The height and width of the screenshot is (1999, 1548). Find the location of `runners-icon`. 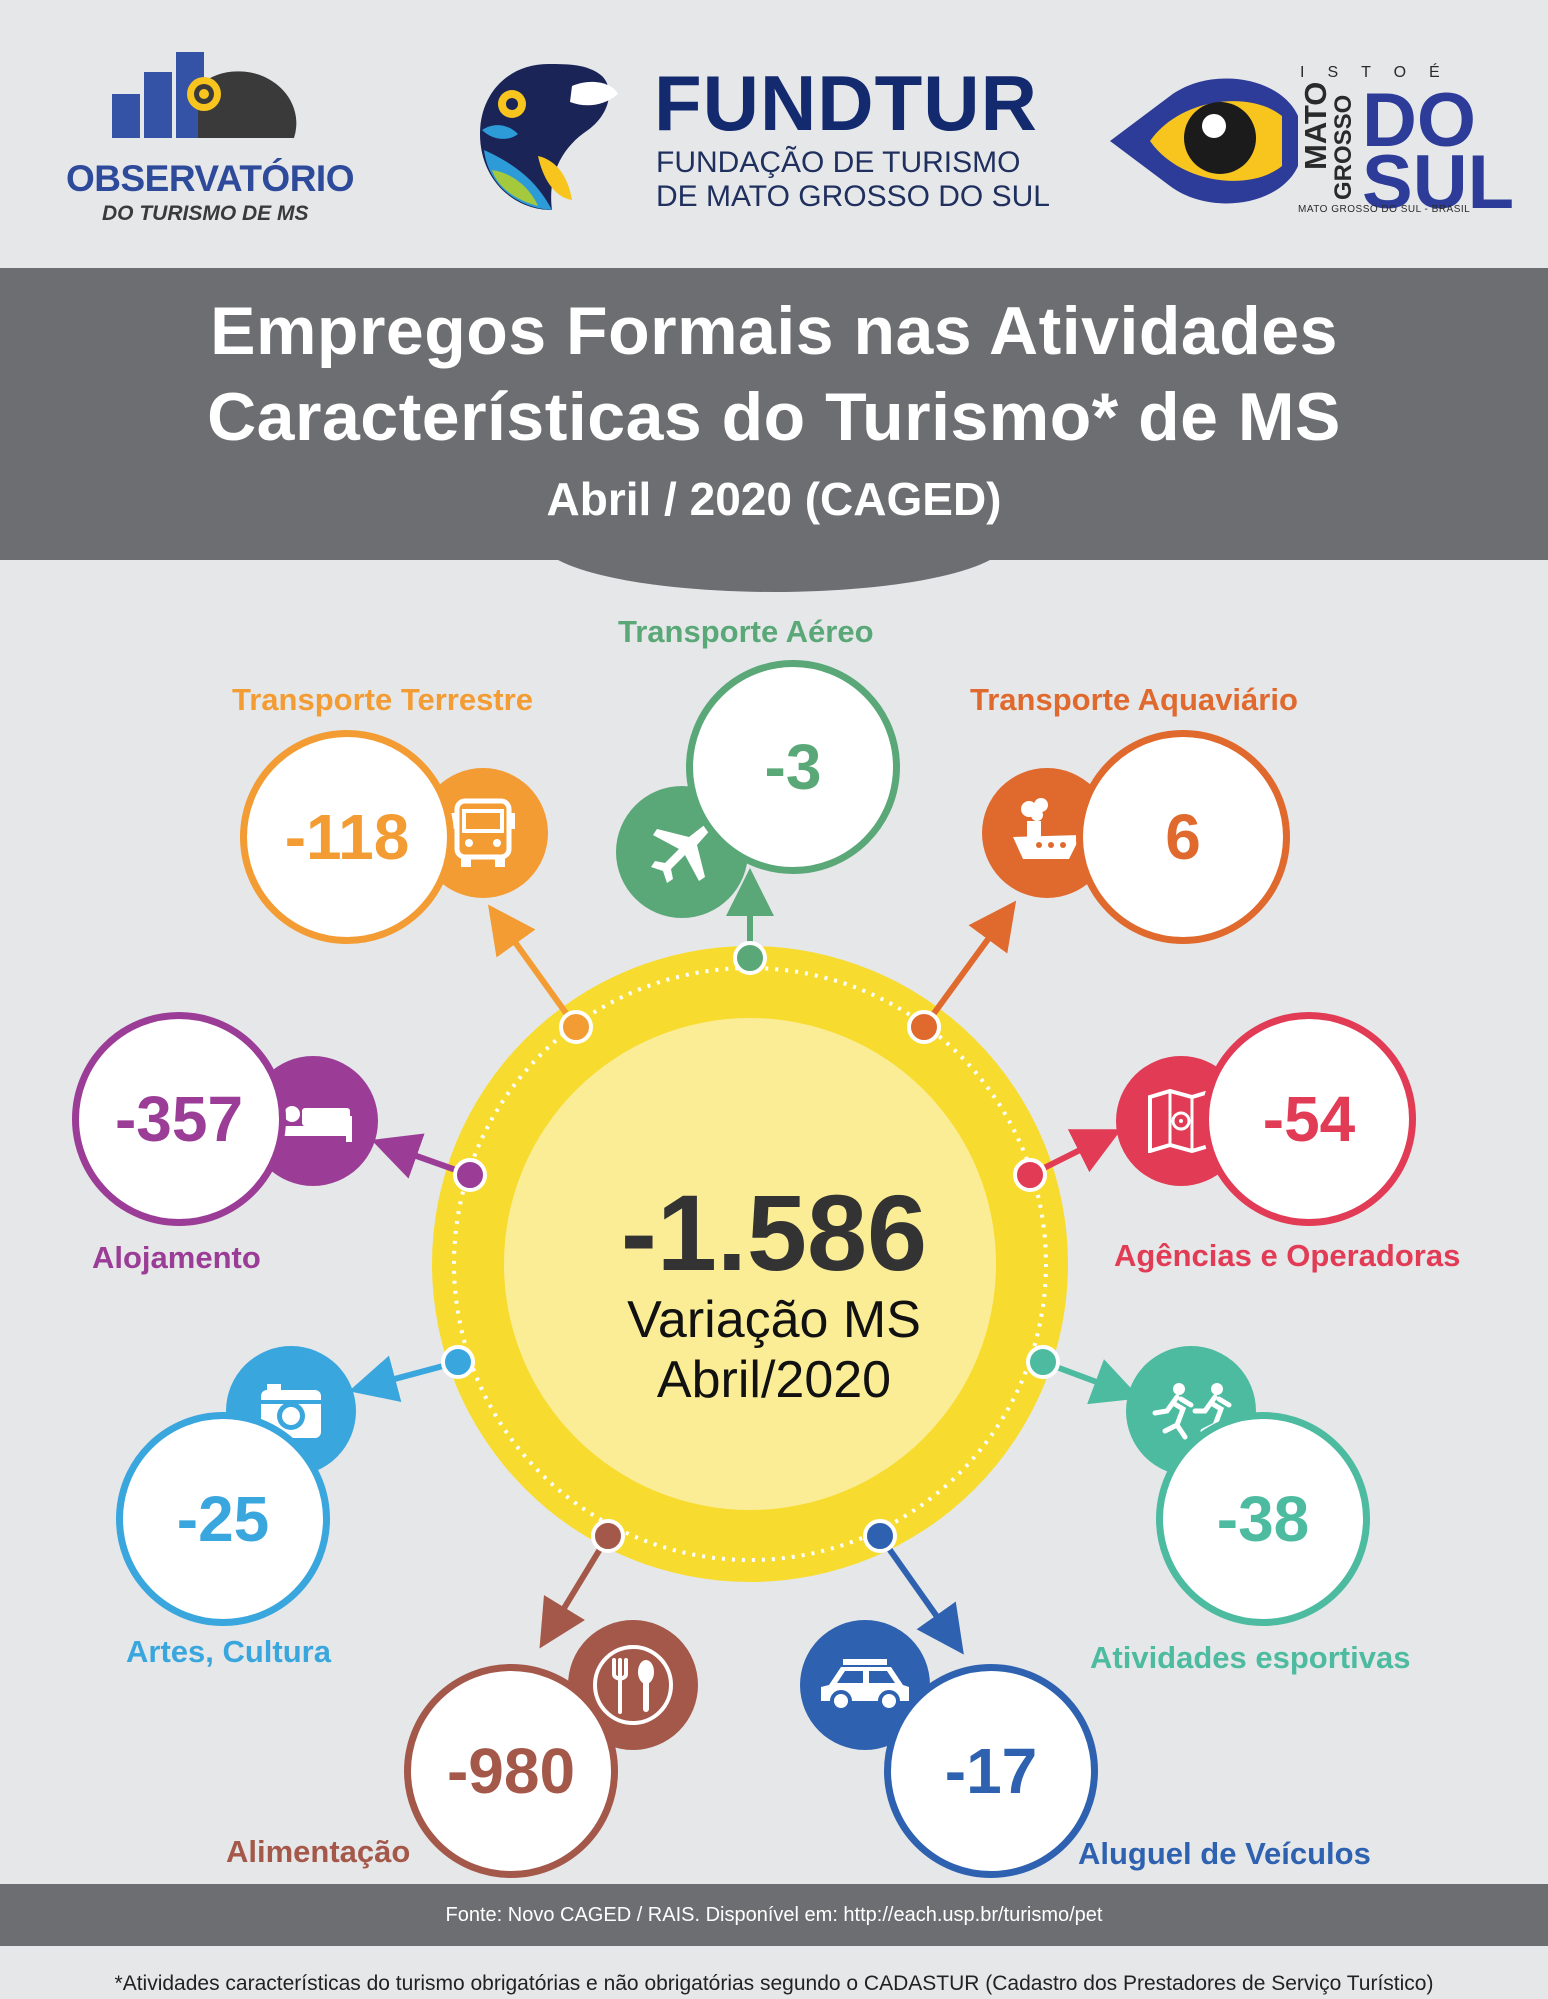

runners-icon is located at coordinates (1192, 1411).